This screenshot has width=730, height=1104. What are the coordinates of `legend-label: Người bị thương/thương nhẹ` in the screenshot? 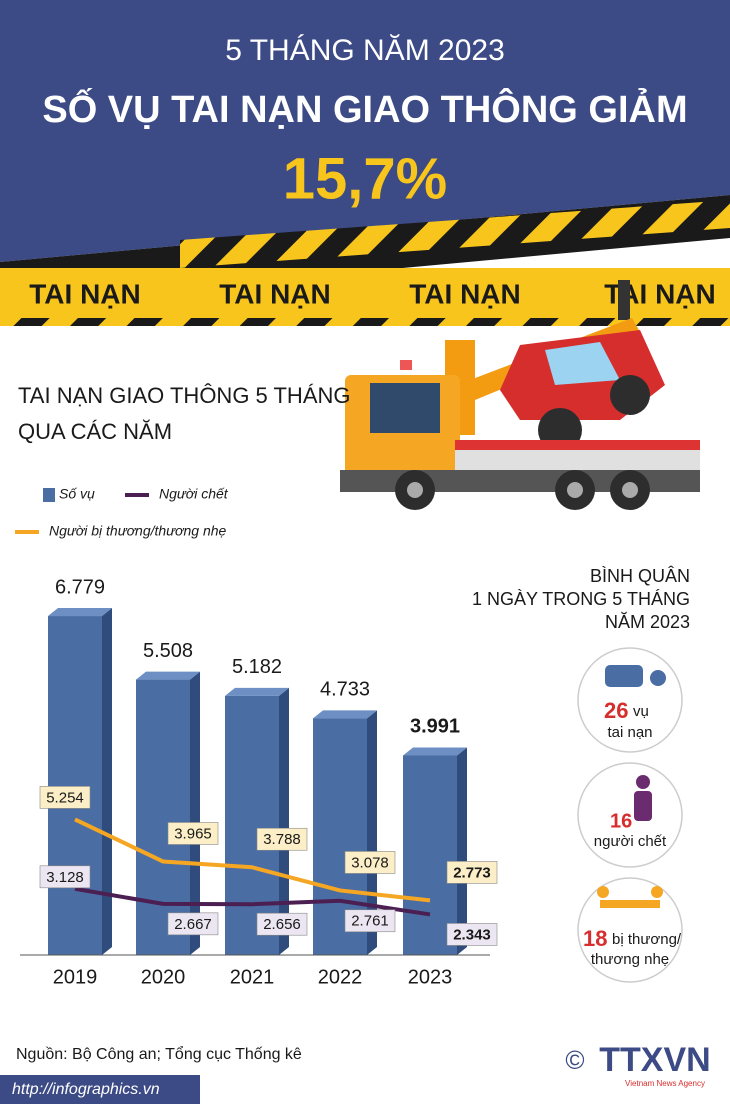 It's located at (138, 531).